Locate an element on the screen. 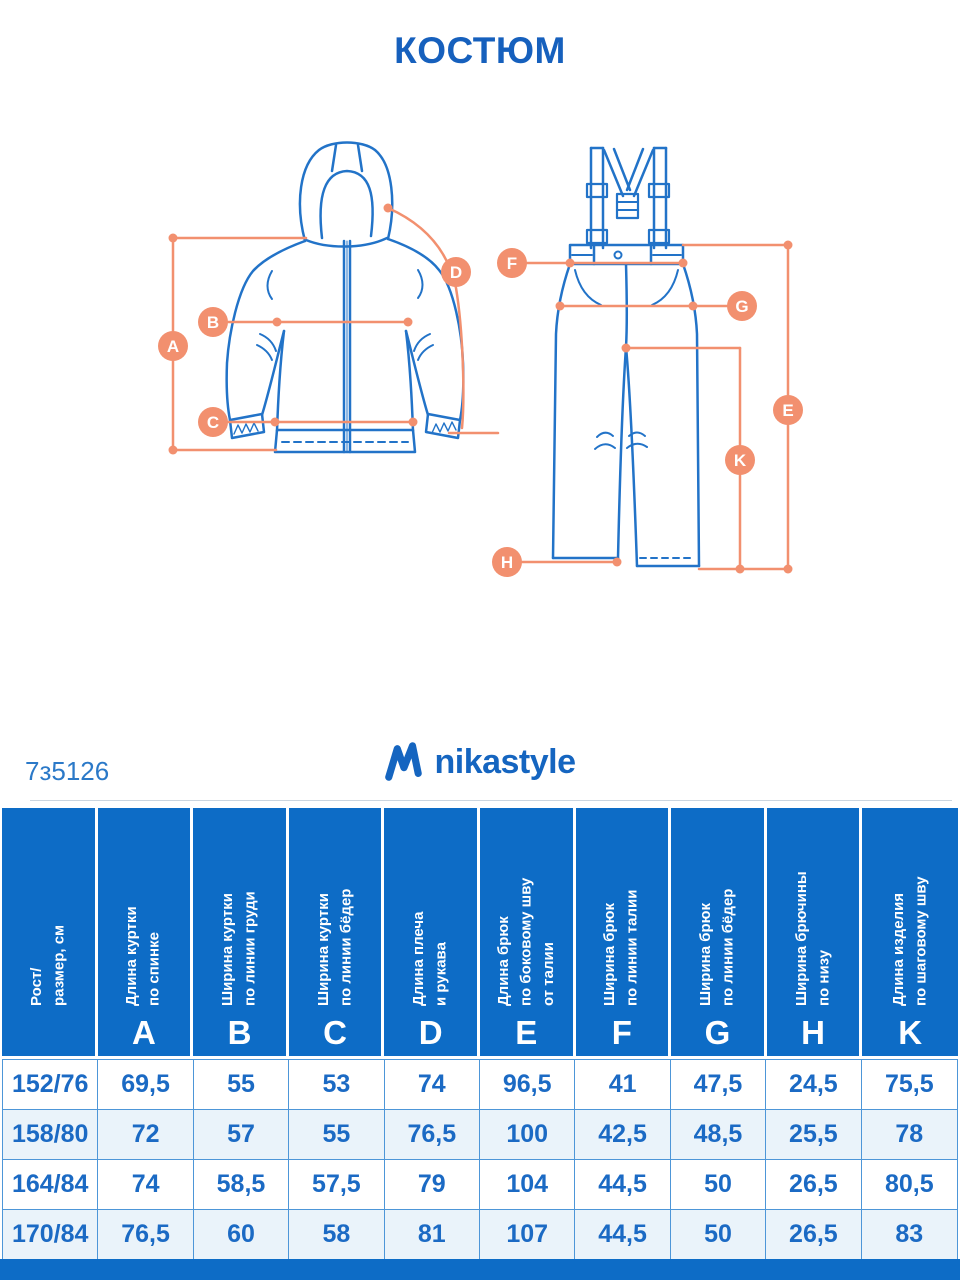 The width and height of the screenshot is (960, 1280). measure-label-d: D is located at coordinates (456, 272).